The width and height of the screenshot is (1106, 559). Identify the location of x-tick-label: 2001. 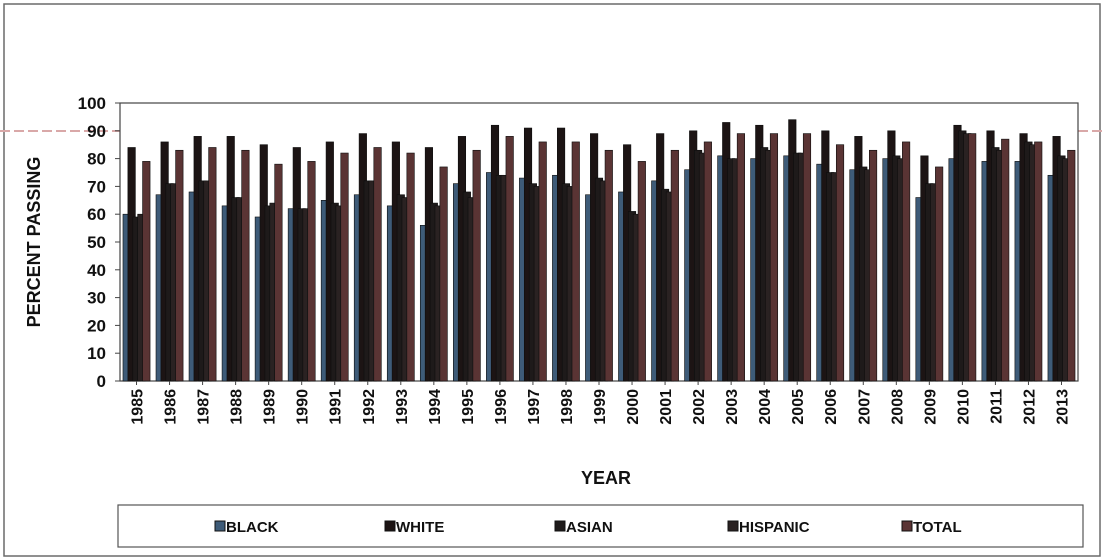
(666, 407).